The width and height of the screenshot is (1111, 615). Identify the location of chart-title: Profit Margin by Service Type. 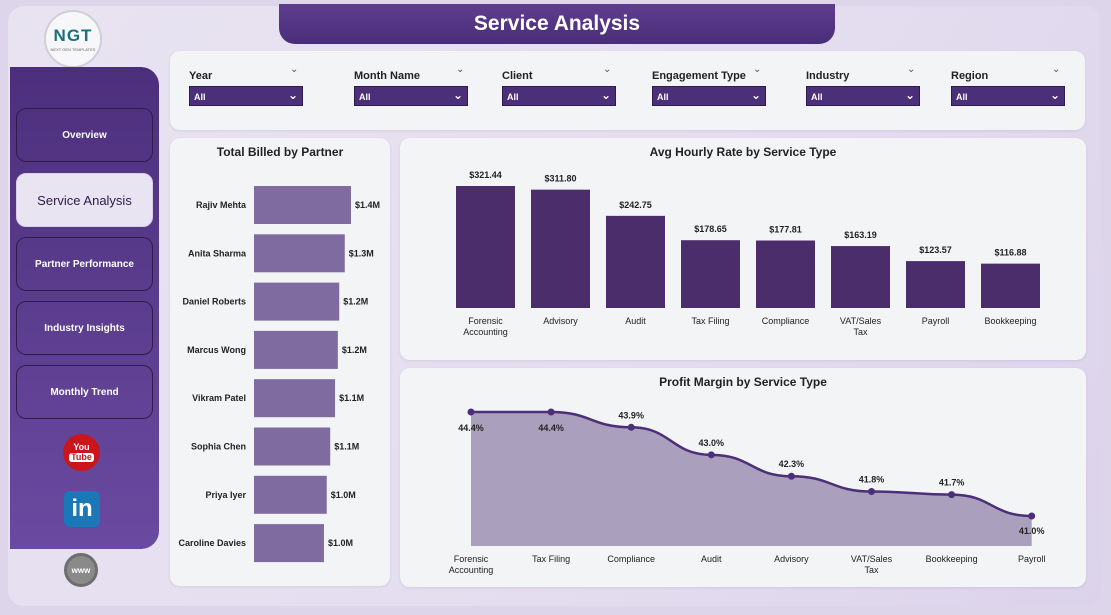
(743, 382).